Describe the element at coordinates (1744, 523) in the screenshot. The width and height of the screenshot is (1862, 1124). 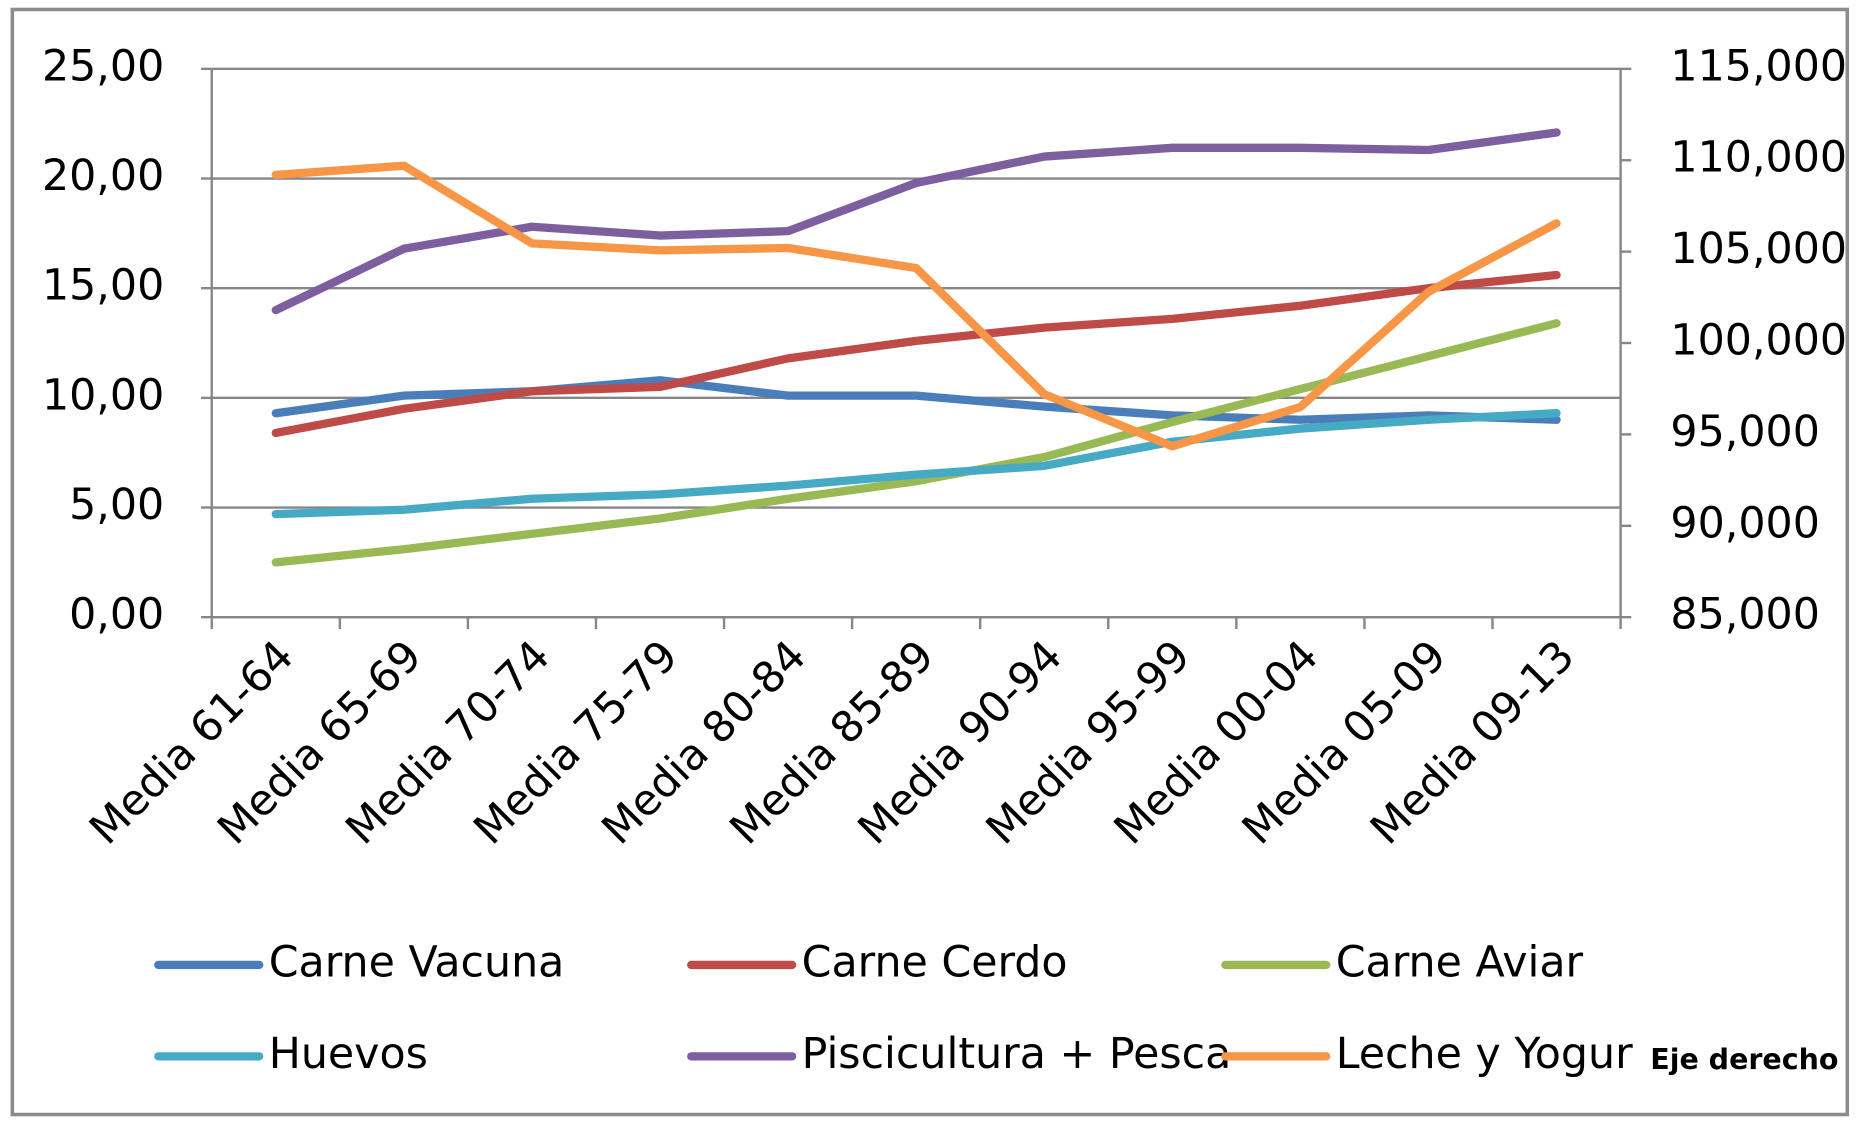
I see `y2-tick-label: 90,000` at that location.